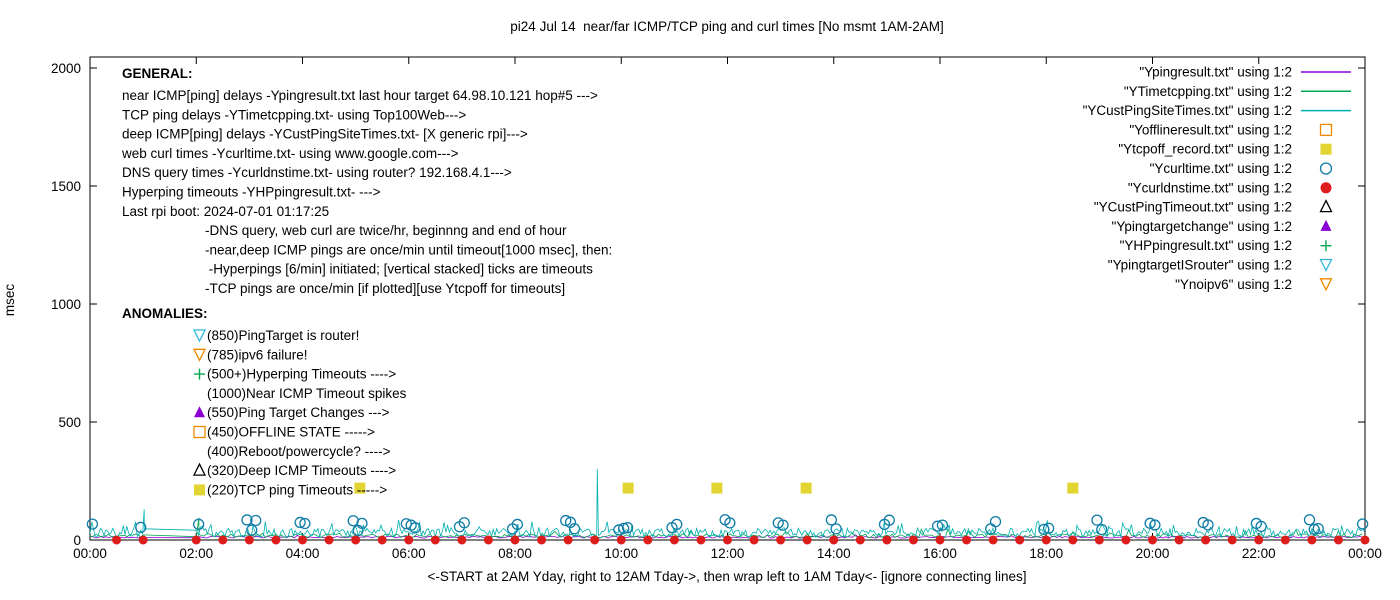 The width and height of the screenshot is (1400, 600). Describe the element at coordinates (621, 553) in the screenshot. I see `x-tick-label: 10:00` at that location.